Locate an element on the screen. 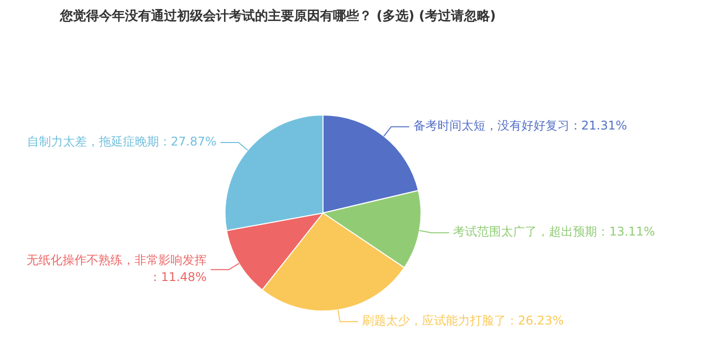 Image resolution: width=709 pixels, height=352 pixels. slice-label: 备考时间太短，没有好好复习：21.31% is located at coordinates (520, 126).